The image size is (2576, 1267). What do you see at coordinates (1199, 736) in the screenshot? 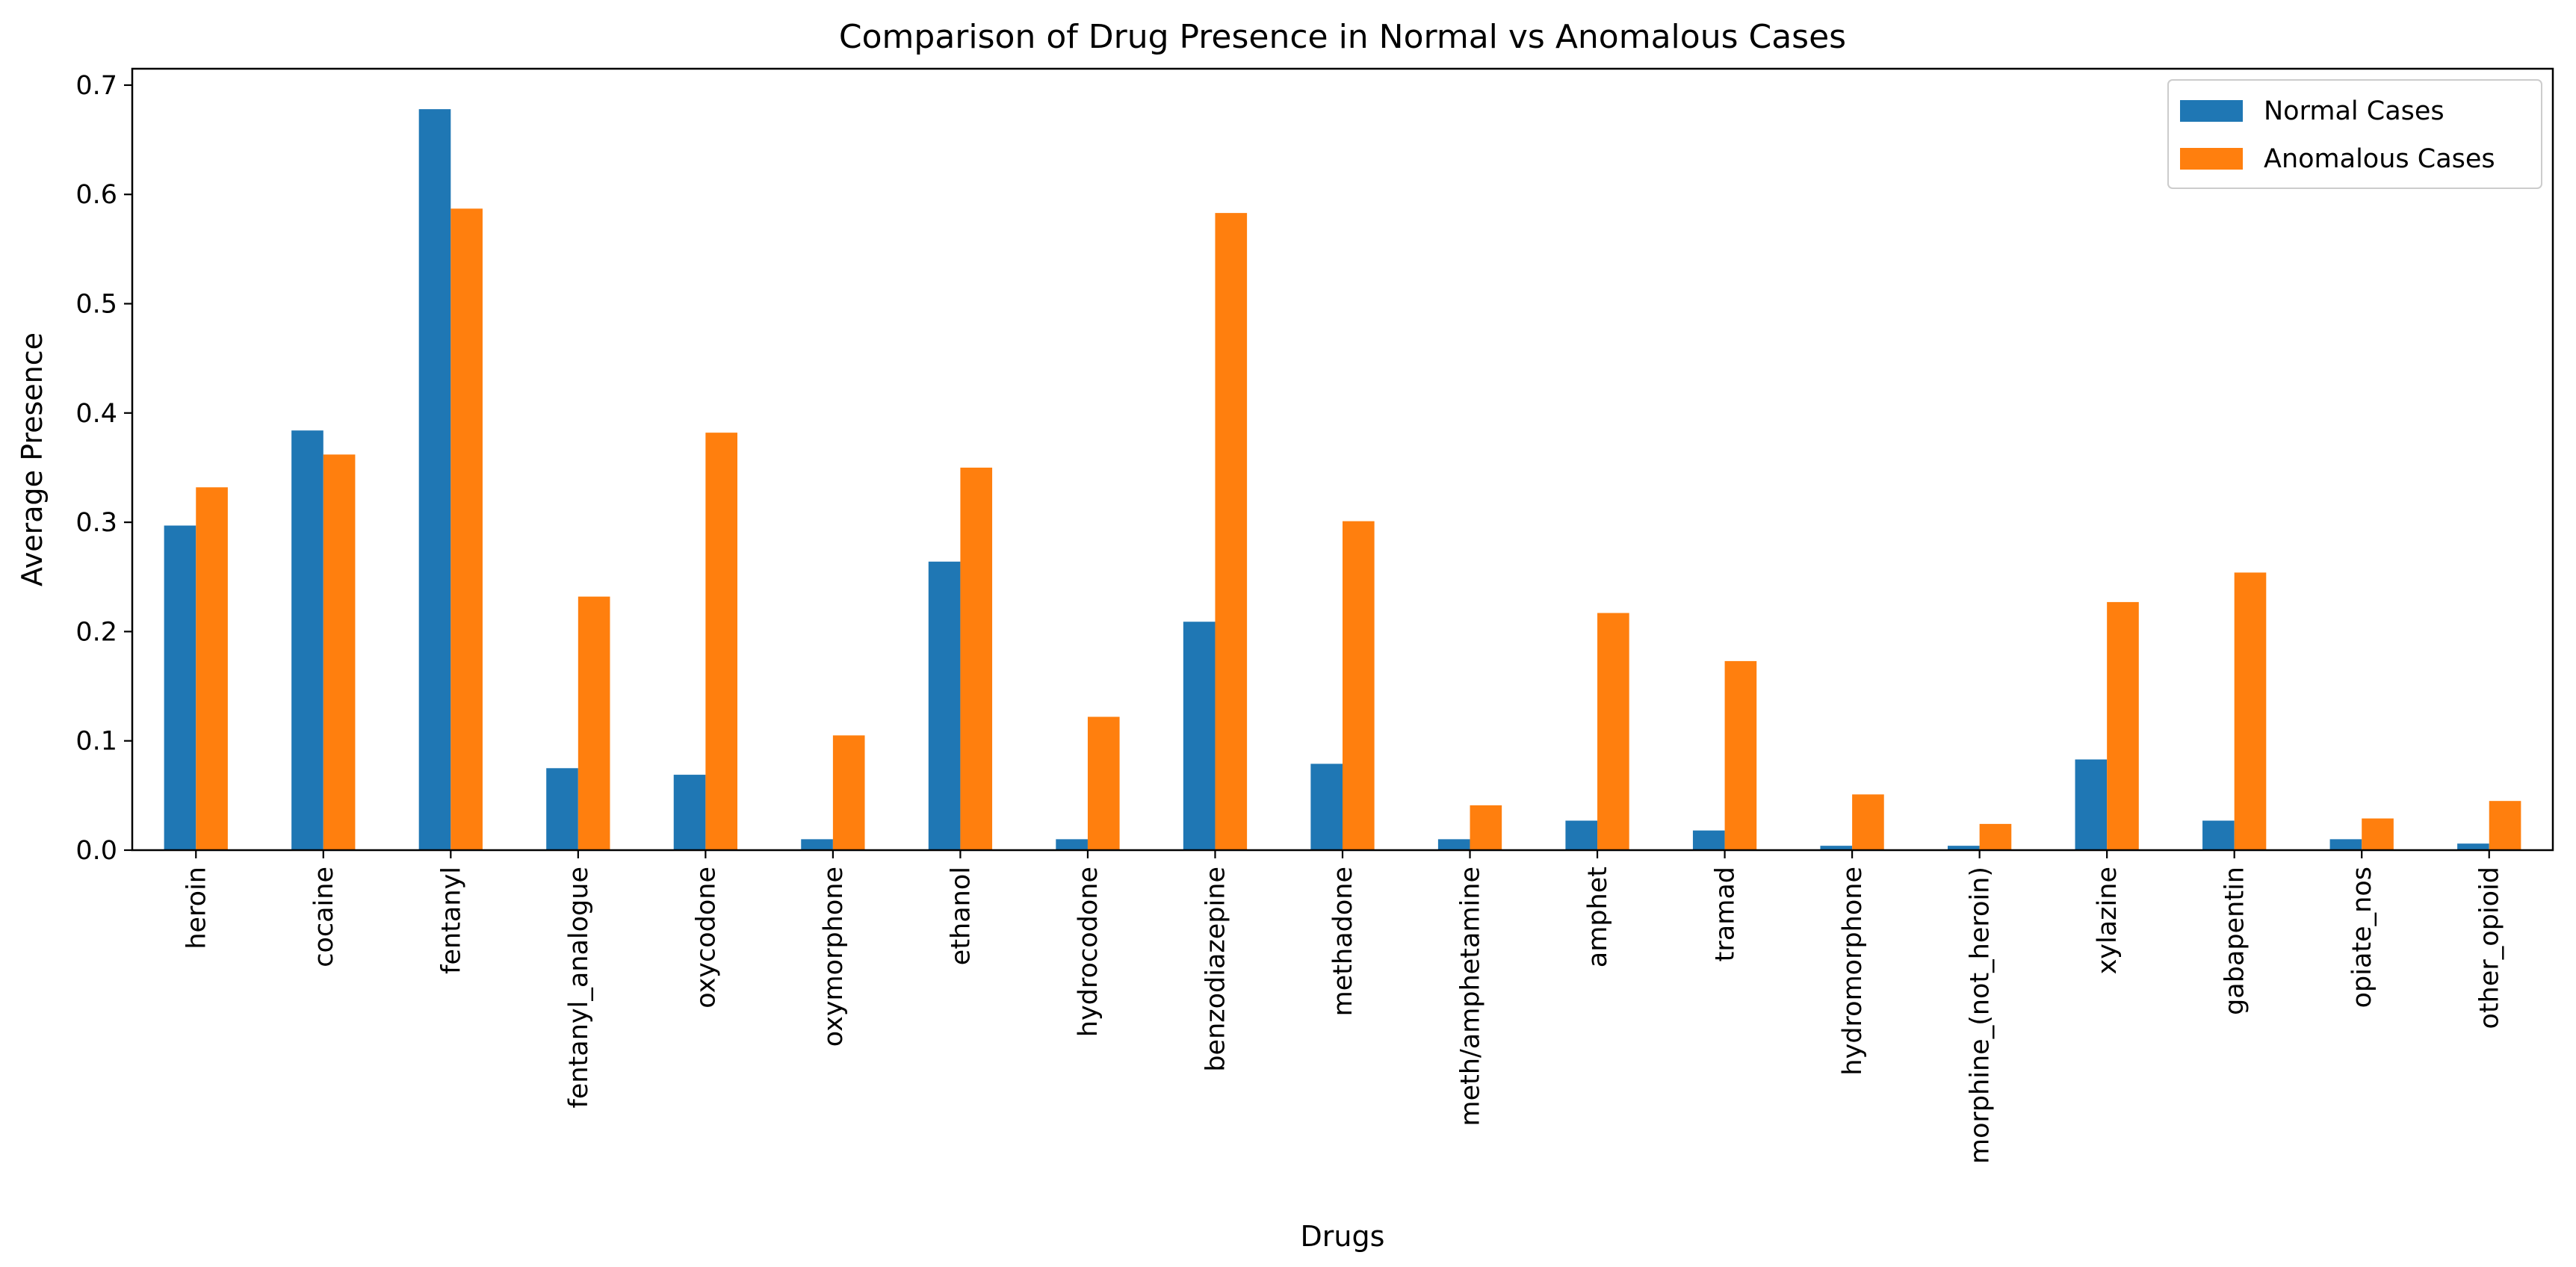
I see `bar-normal-benzodiazepine` at bounding box center [1199, 736].